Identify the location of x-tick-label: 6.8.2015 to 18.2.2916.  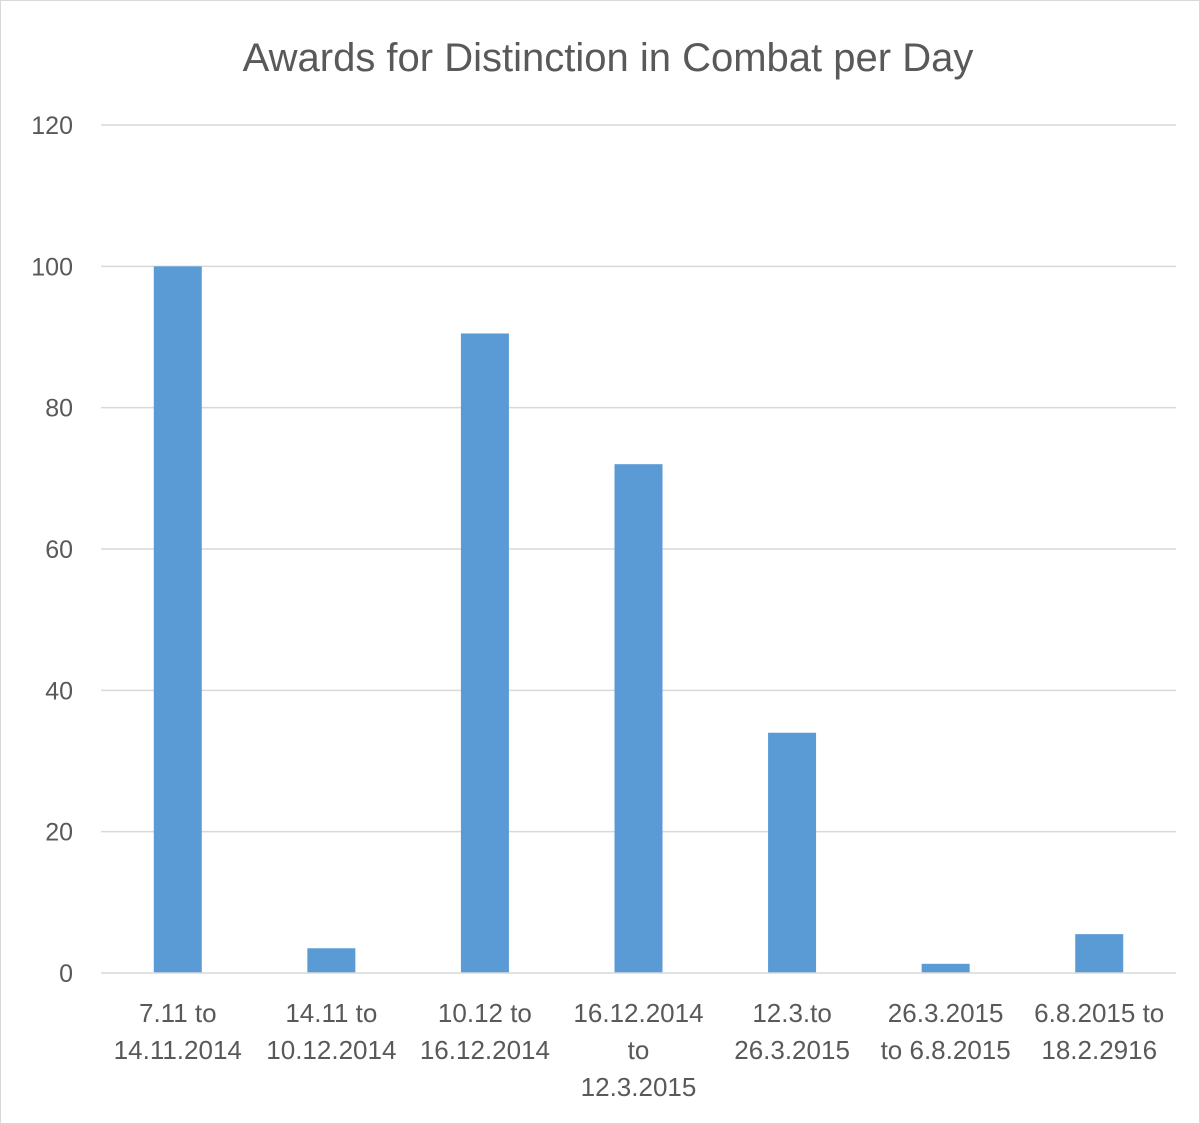
(1099, 1031).